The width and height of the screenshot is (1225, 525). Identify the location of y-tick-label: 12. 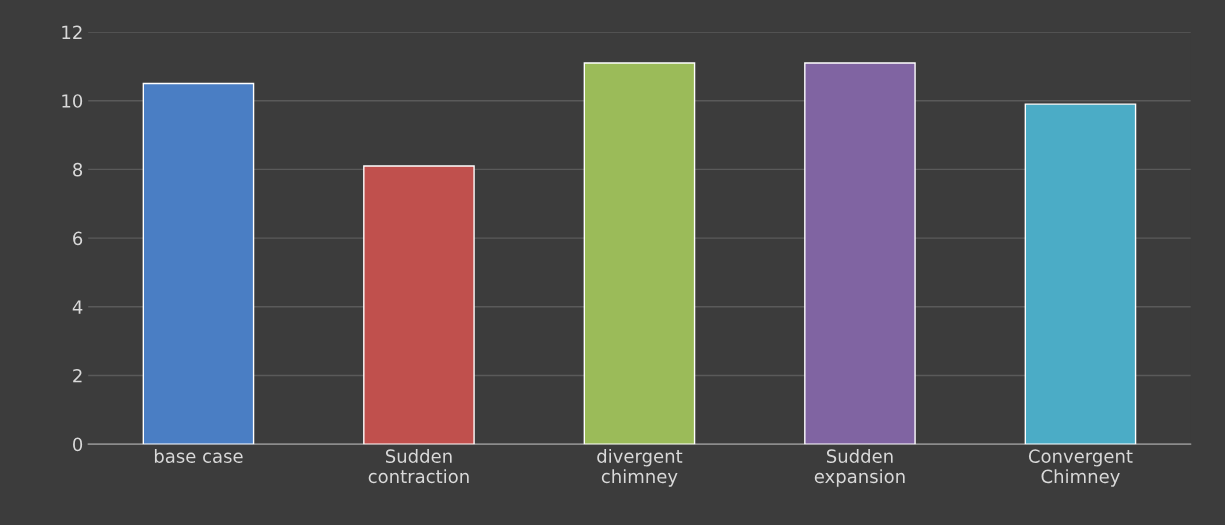
(72, 32).